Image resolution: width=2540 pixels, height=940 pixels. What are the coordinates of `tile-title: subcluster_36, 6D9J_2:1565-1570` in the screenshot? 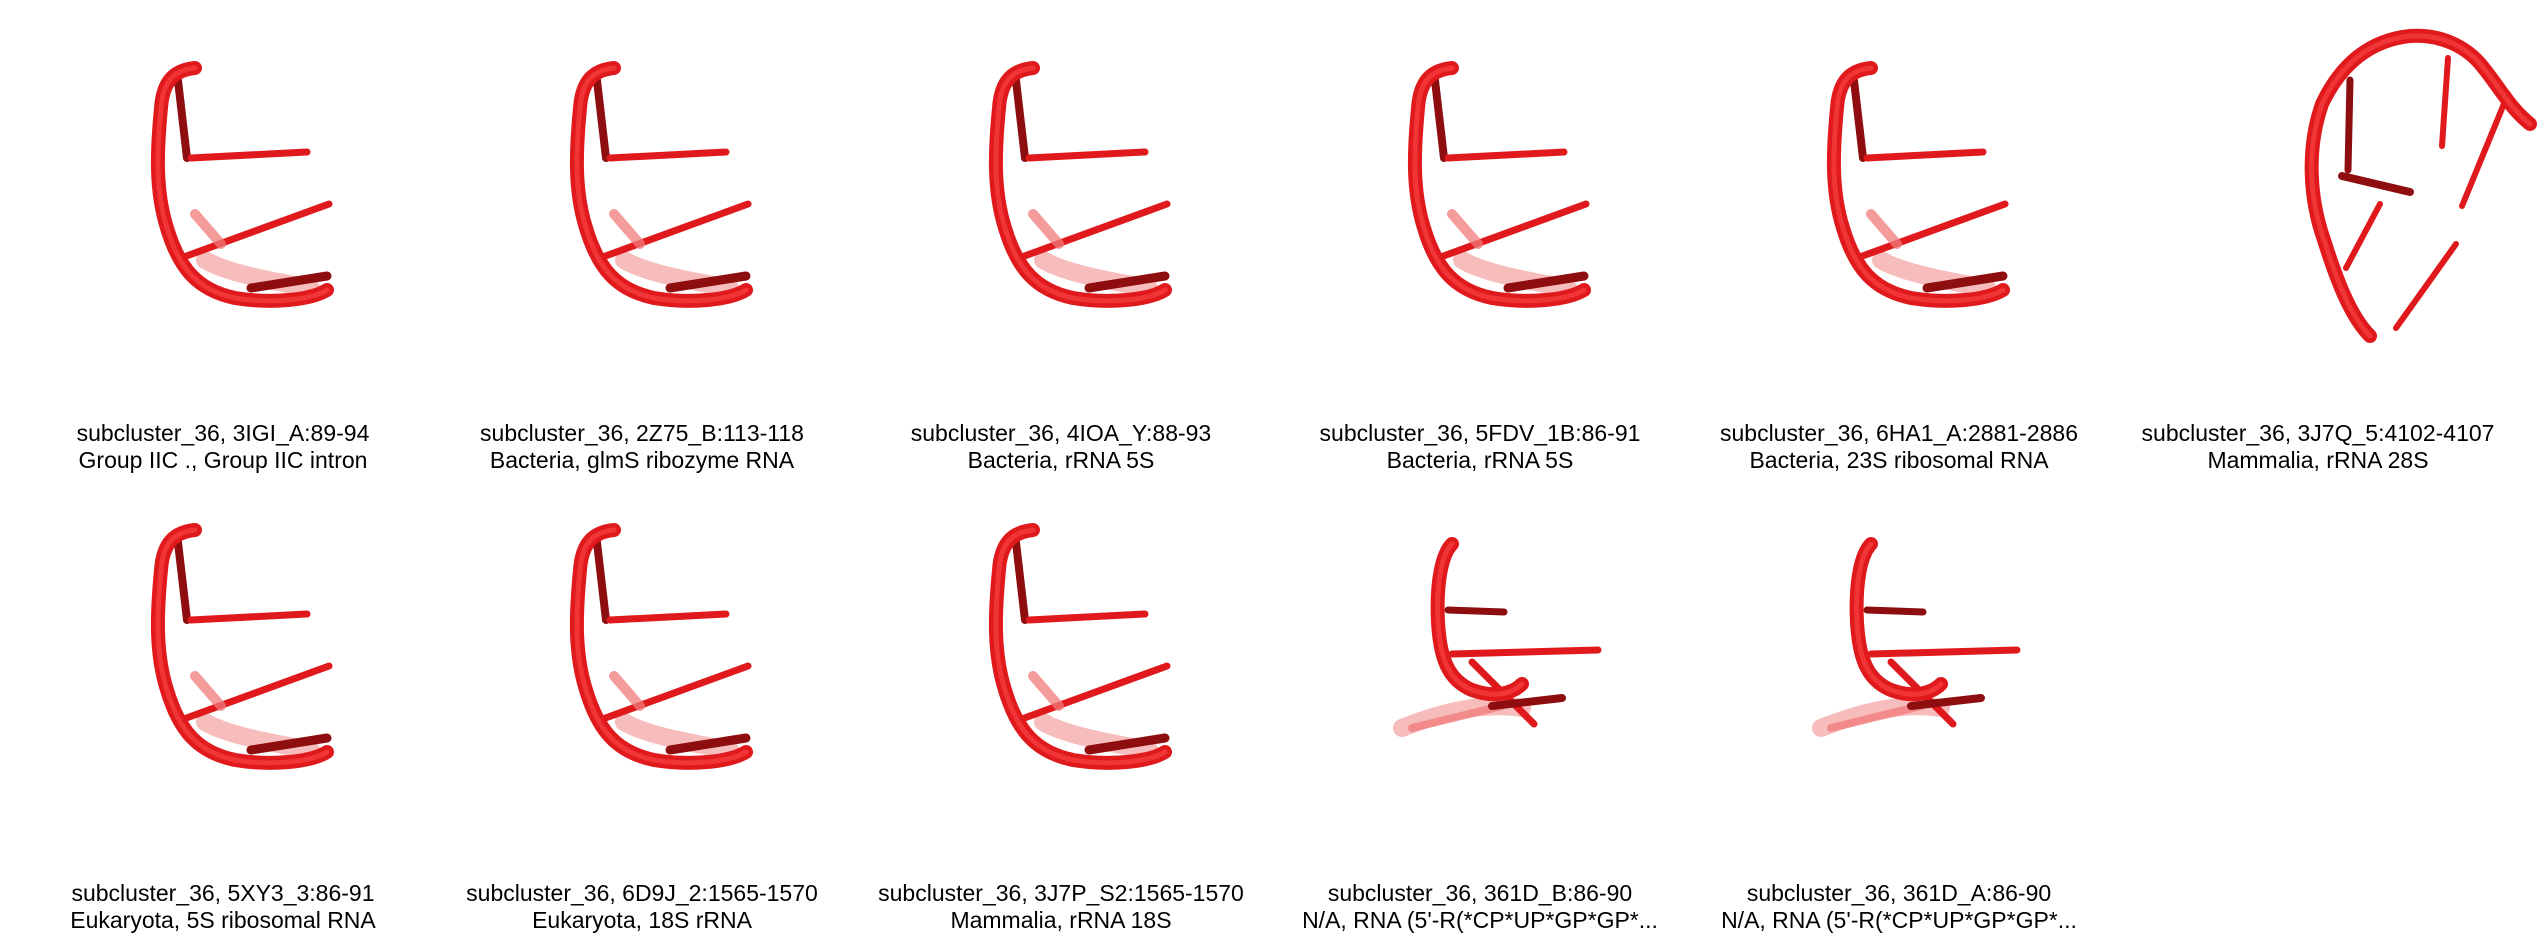 It's located at (642, 893).